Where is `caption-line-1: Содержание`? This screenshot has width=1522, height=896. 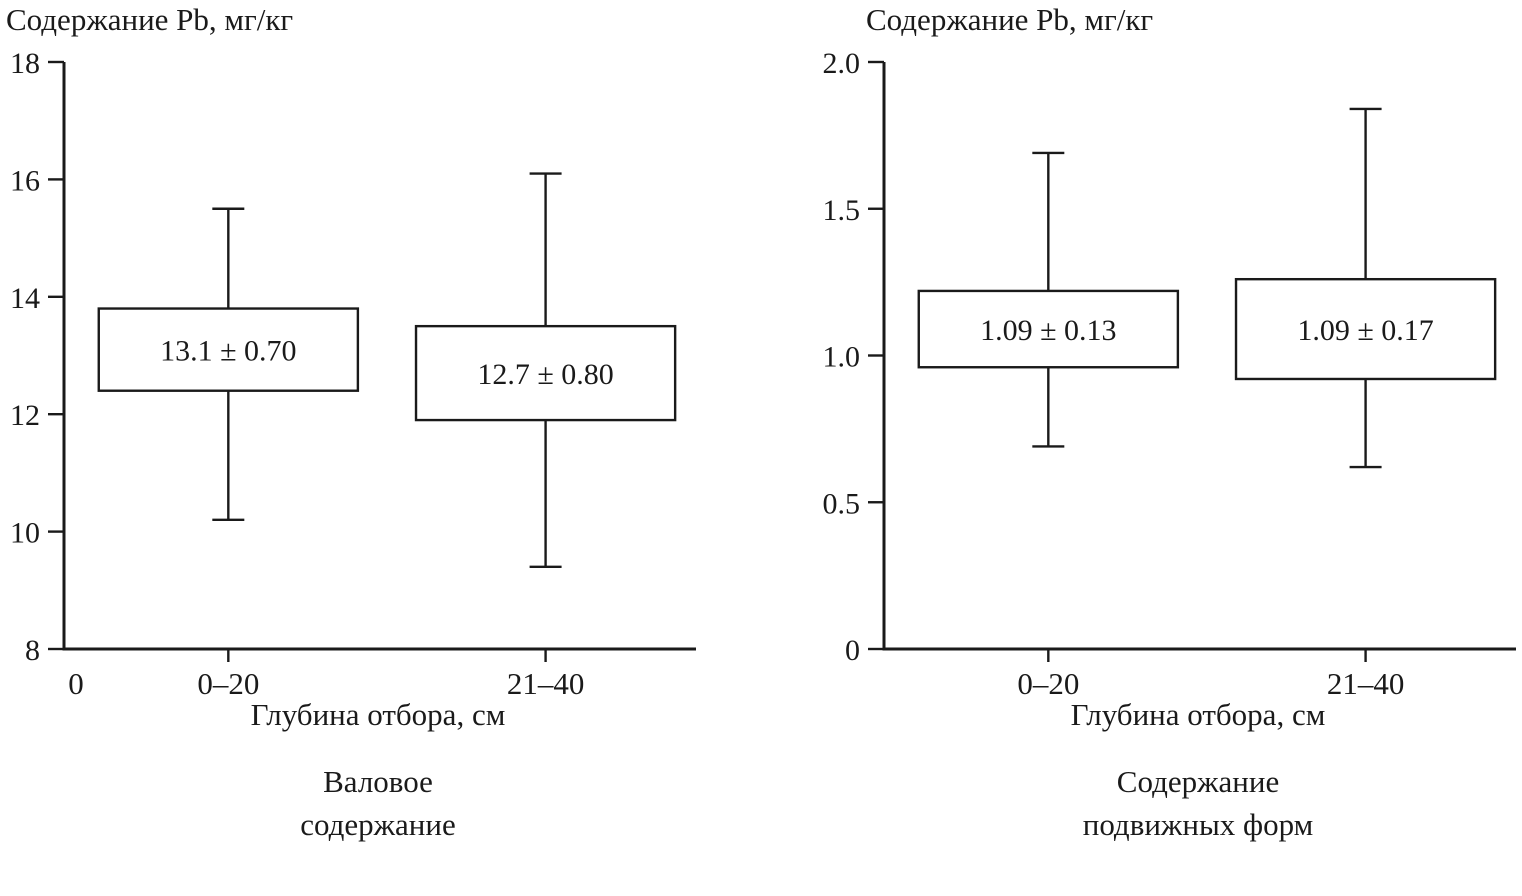
caption-line-1: Содержание is located at coordinates (1198, 781).